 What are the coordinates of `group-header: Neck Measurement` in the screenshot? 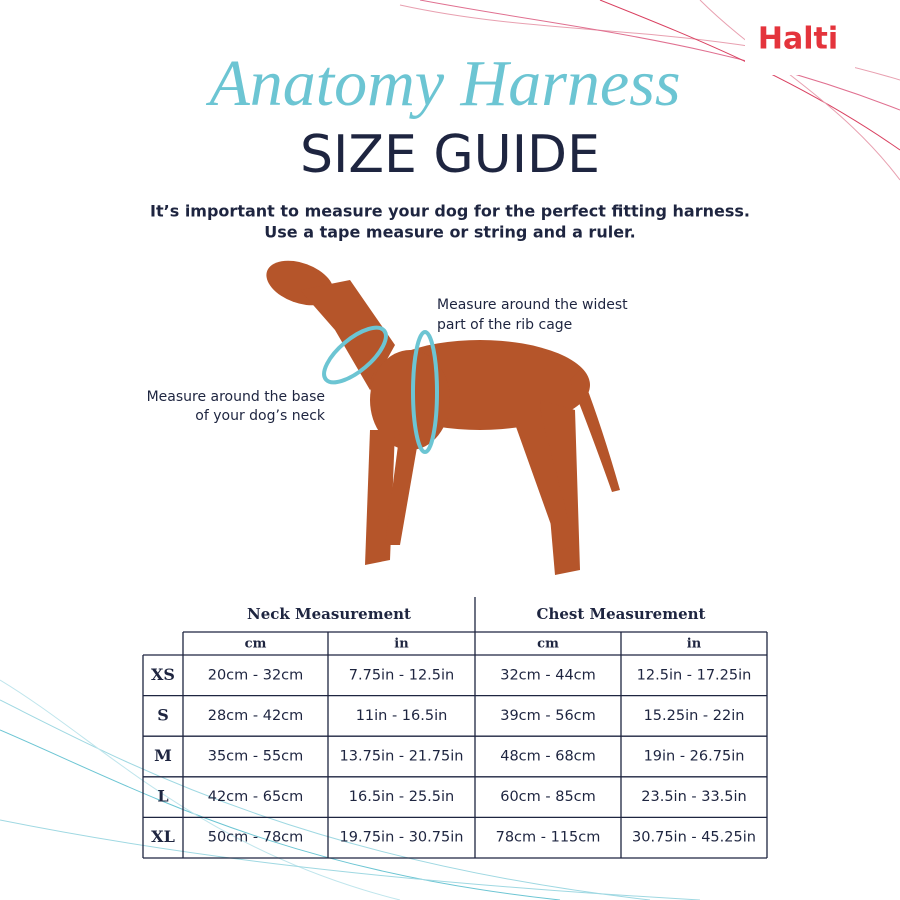 It's located at (329, 614).